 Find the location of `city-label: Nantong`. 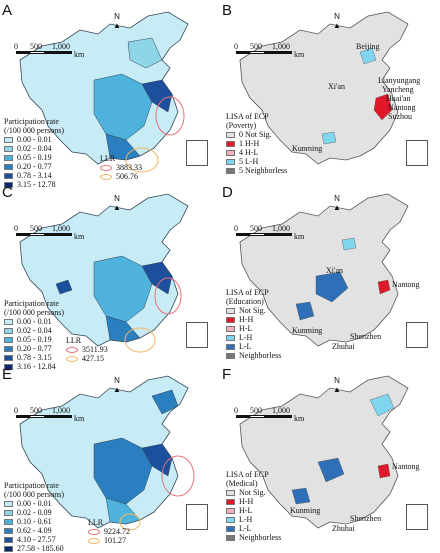

city-label: Nantong is located at coordinates (406, 466).